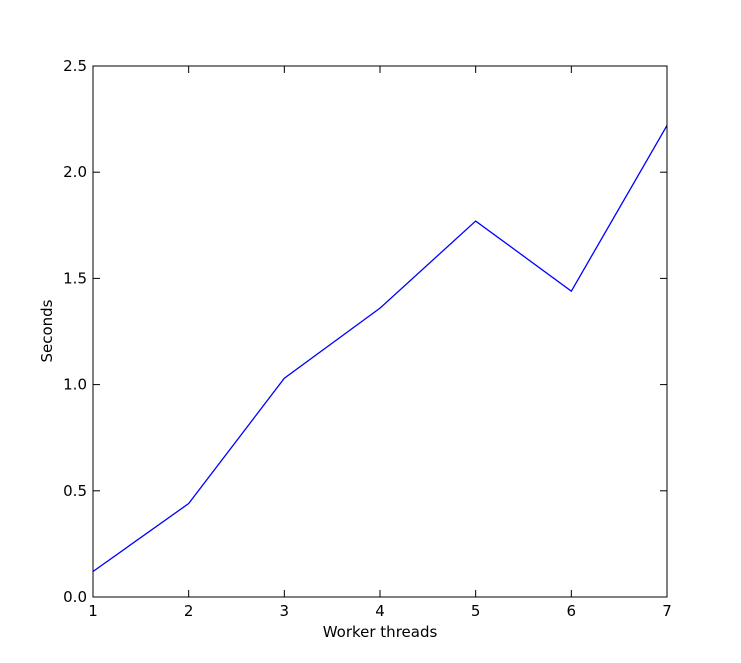 The width and height of the screenshot is (741, 663). What do you see at coordinates (380, 611) in the screenshot?
I see `x-tick-label: 4` at bounding box center [380, 611].